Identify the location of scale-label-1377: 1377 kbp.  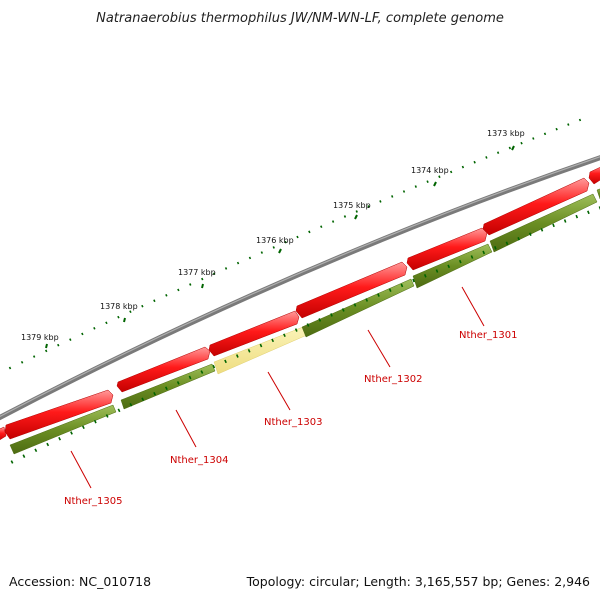
(197, 272).